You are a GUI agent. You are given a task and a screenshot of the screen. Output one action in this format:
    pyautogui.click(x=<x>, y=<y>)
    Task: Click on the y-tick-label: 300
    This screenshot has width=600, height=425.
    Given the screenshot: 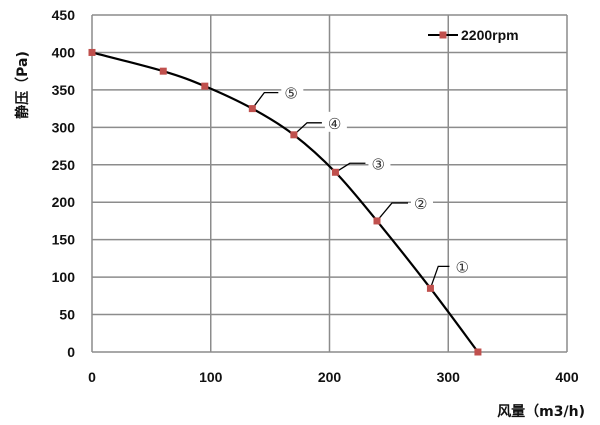 What is the action you would take?
    pyautogui.click(x=64, y=127)
    